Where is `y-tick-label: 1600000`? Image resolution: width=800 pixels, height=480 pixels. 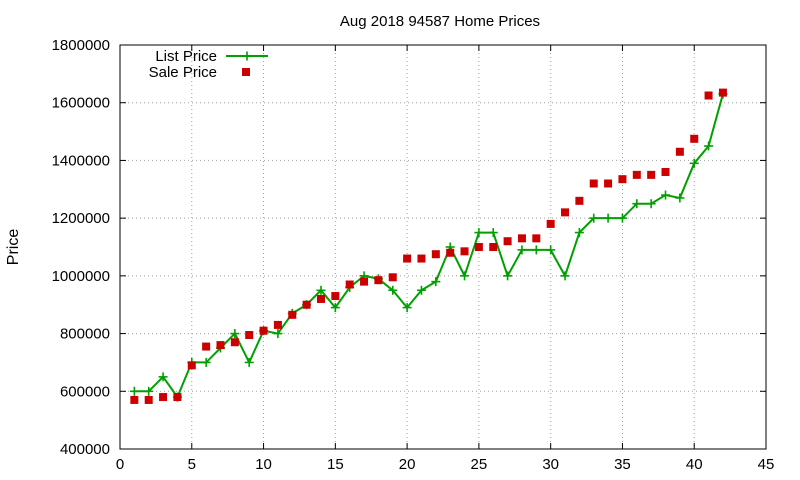
y-tick-label: 1600000 is located at coordinates (81, 103).